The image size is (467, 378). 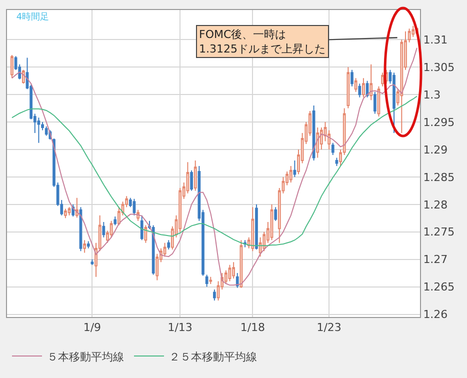 I want to click on legend-label: ２５本移動平均線, so click(x=213, y=357).